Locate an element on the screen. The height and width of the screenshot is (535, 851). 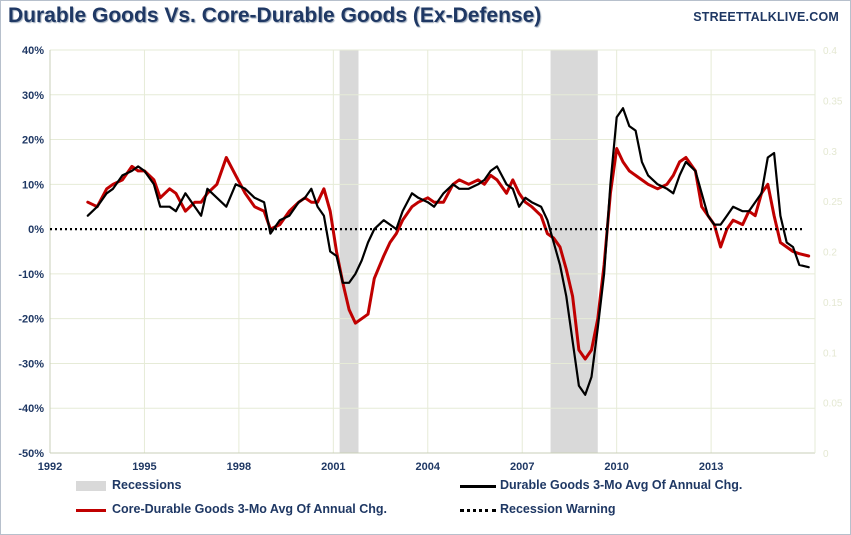
x-tick-label: 1995 is located at coordinates (144, 467).